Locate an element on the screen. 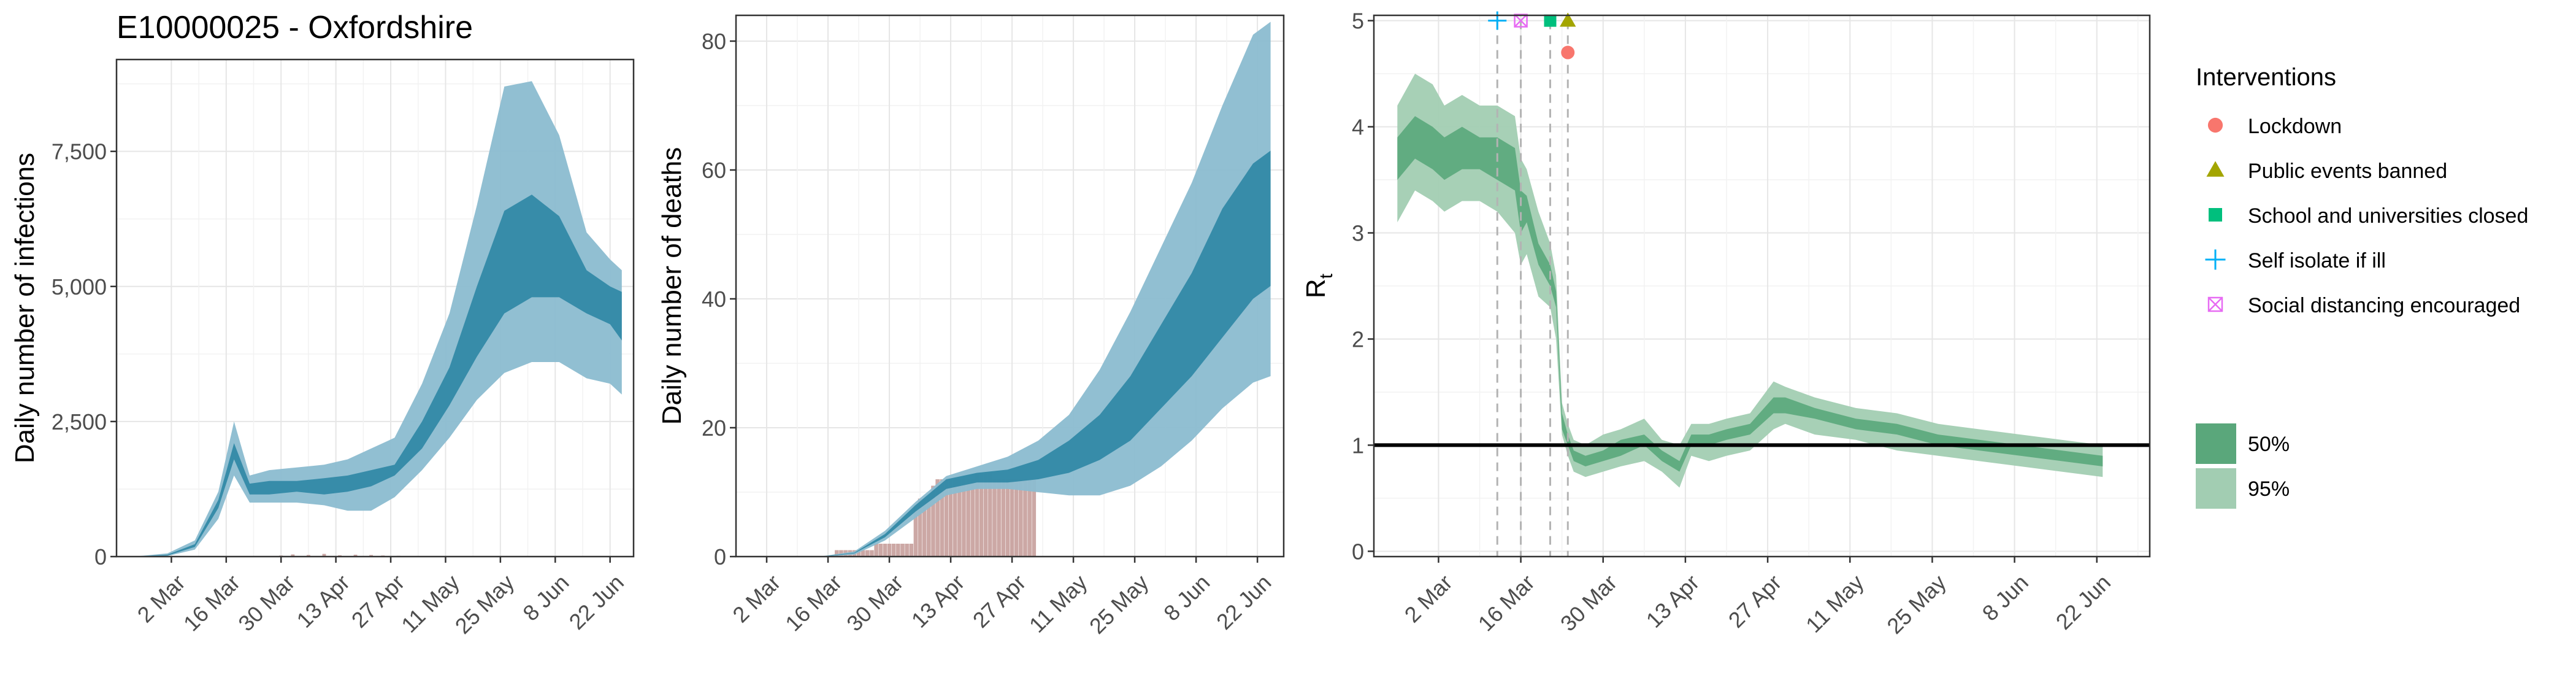  y-axis: 0 20 40 60 80 is located at coordinates (719, 299).